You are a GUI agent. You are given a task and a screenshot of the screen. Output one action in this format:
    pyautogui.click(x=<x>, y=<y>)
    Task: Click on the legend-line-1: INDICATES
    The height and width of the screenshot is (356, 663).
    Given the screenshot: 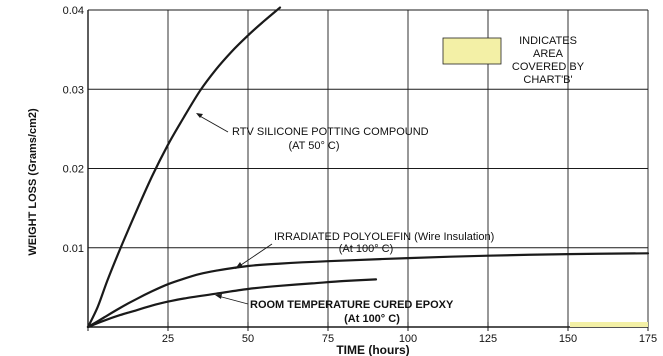 What is the action you would take?
    pyautogui.click(x=548, y=41)
    